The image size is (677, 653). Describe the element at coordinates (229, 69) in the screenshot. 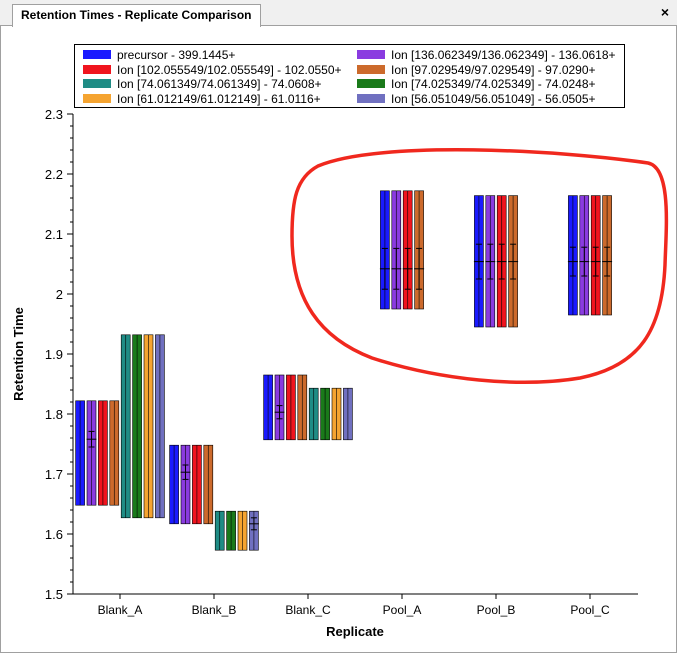

I see `legend-label: Ion [102.055549/102.055549] - 102.0550+` at that location.